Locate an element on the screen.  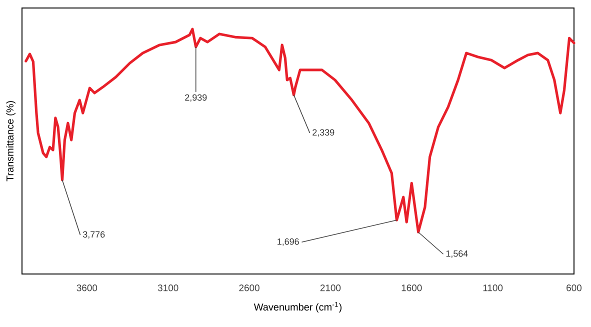
x-tick-label: 2600 is located at coordinates (249, 288).